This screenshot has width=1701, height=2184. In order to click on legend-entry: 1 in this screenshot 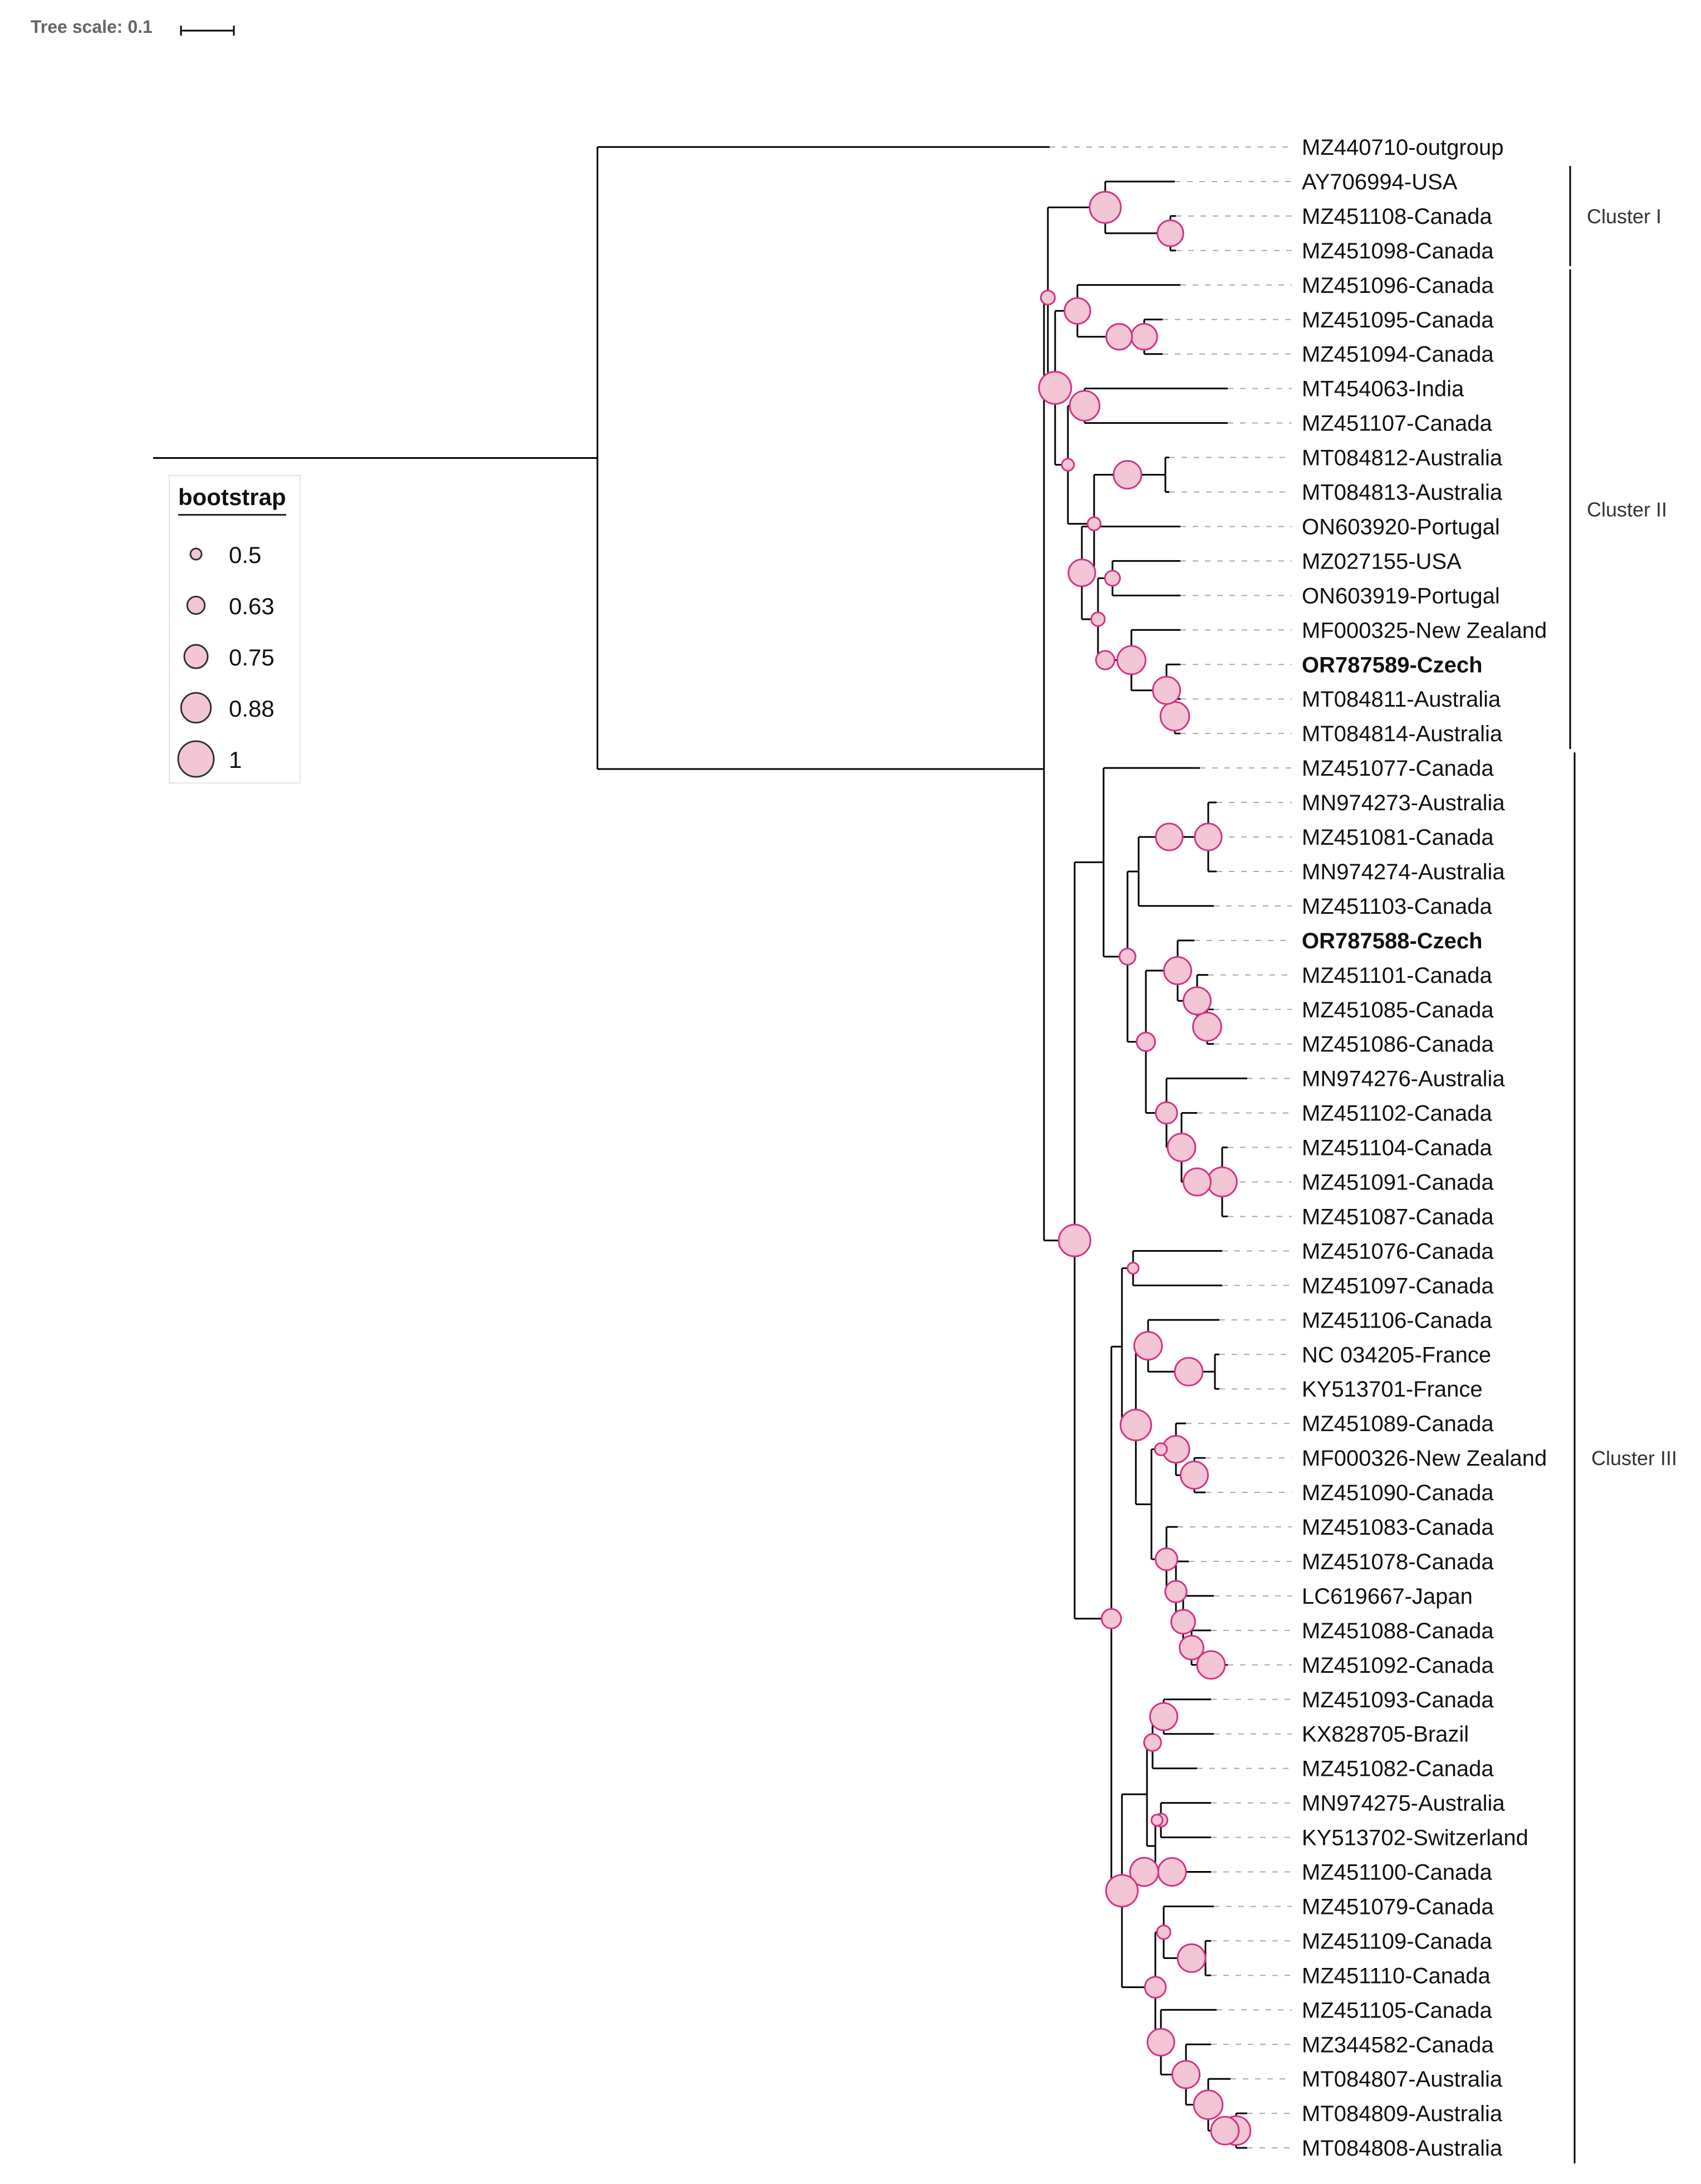, I will do `click(235, 759)`.